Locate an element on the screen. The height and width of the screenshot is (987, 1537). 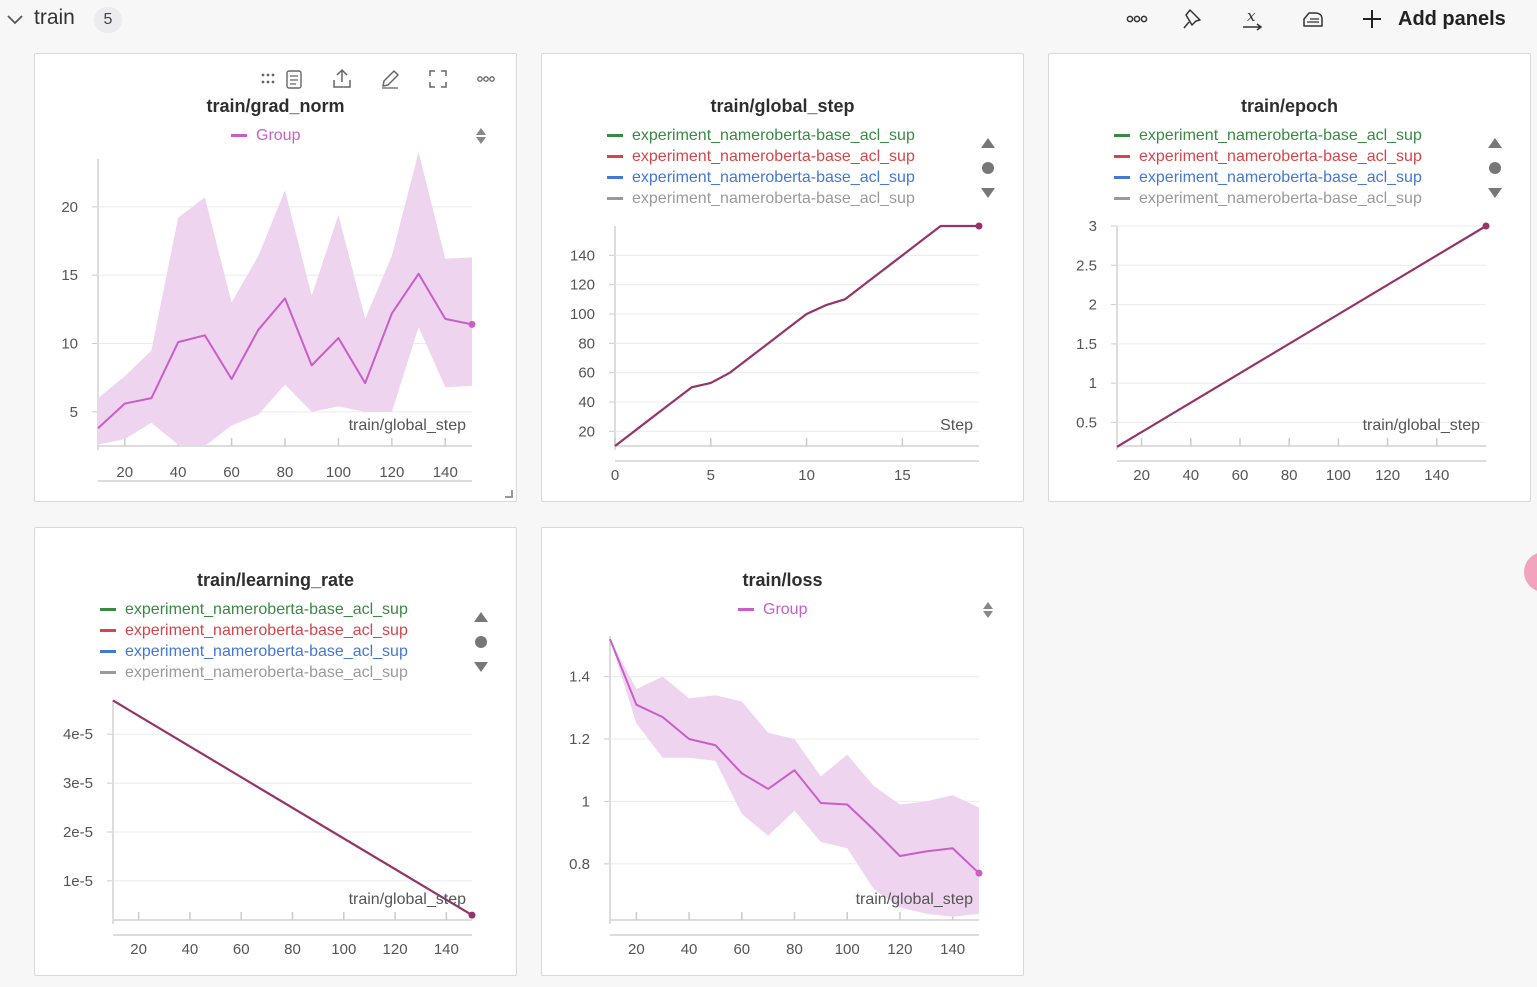
y-tick-label: 4e-5 is located at coordinates (78, 734).